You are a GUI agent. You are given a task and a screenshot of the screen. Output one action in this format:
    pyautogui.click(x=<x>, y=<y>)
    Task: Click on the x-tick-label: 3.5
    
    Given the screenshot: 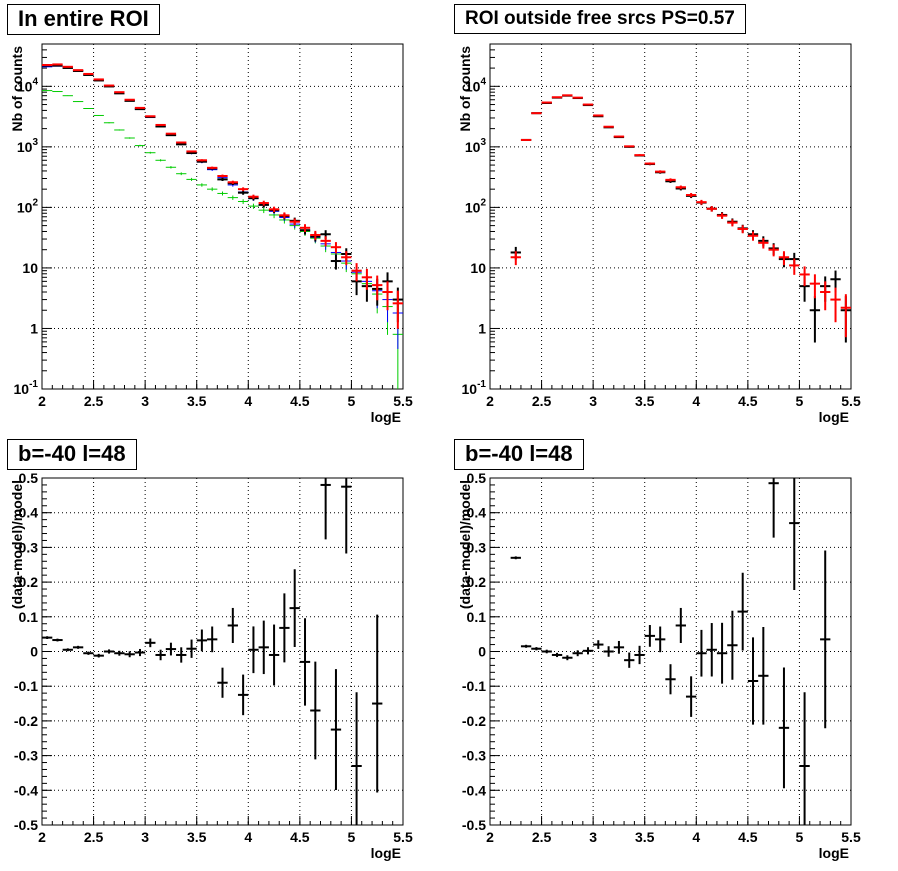 What is the action you would take?
    pyautogui.click(x=197, y=401)
    